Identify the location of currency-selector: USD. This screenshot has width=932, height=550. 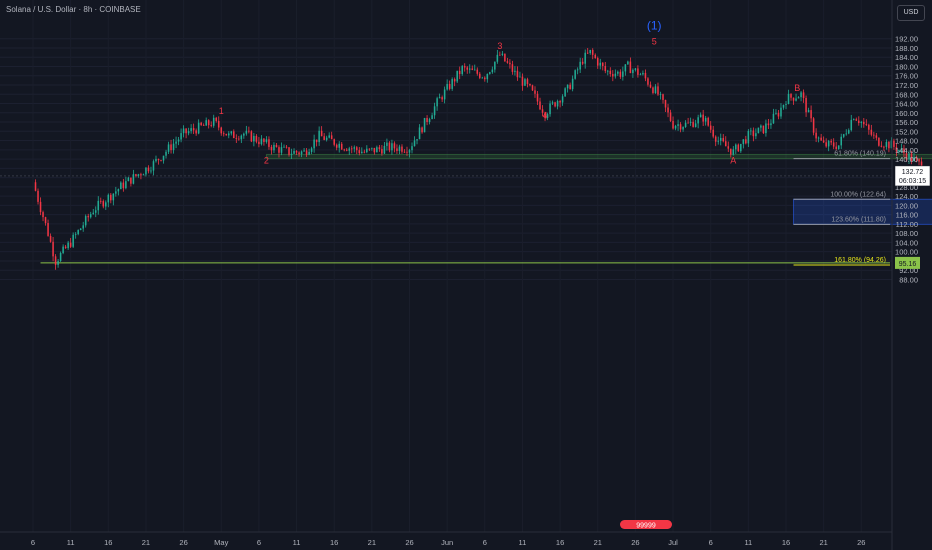
(911, 13).